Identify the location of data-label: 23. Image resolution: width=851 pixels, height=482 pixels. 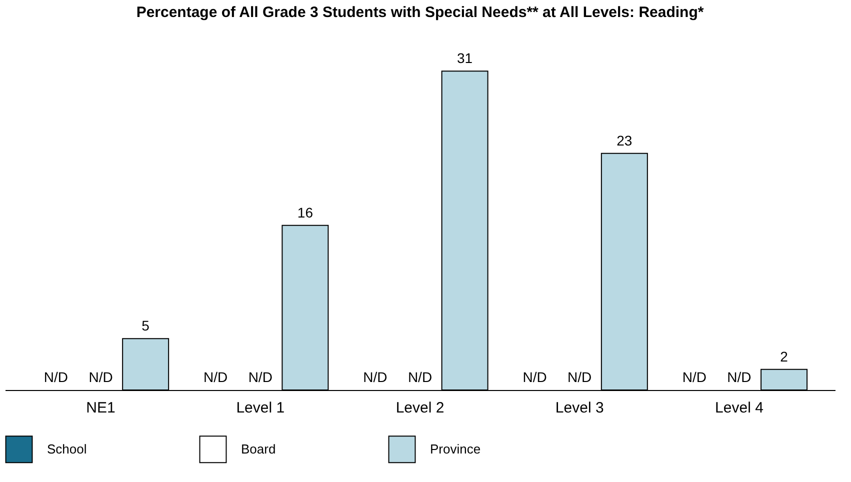
(624, 140).